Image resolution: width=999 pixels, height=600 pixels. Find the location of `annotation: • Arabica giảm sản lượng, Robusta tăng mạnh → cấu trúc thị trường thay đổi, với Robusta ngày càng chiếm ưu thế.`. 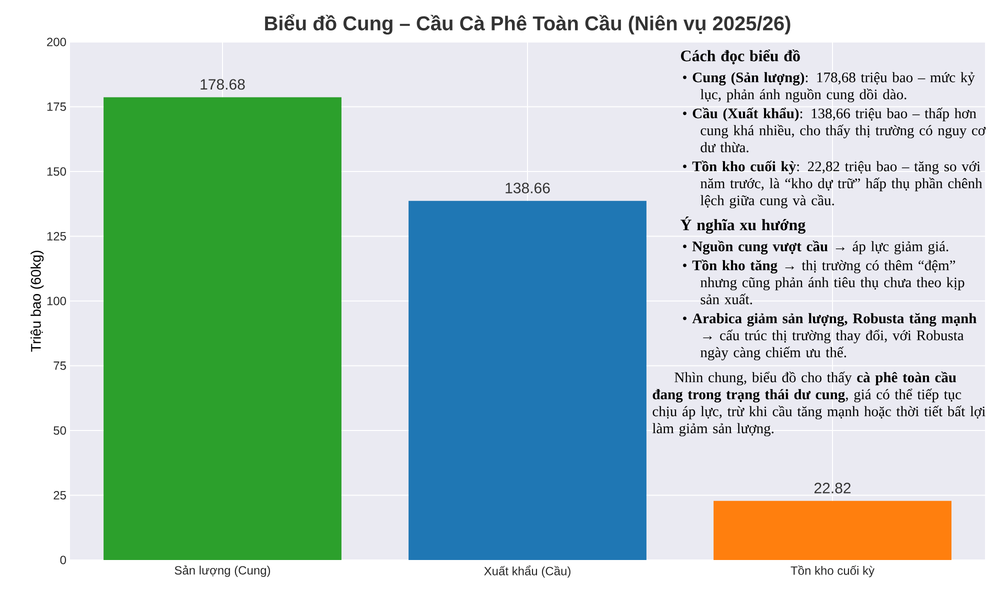

annotation: • Arabica giảm sản lượng, Robusta tăng mạnh → cấu trúc thị trường thay đổi, với Robusta ngày càng chiếm ưu thế. is located at coordinates (829, 336).